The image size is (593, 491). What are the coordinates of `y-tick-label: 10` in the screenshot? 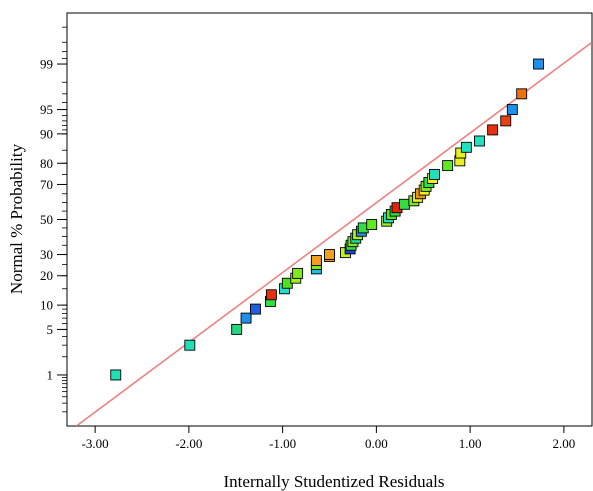 It's located at (46, 305).